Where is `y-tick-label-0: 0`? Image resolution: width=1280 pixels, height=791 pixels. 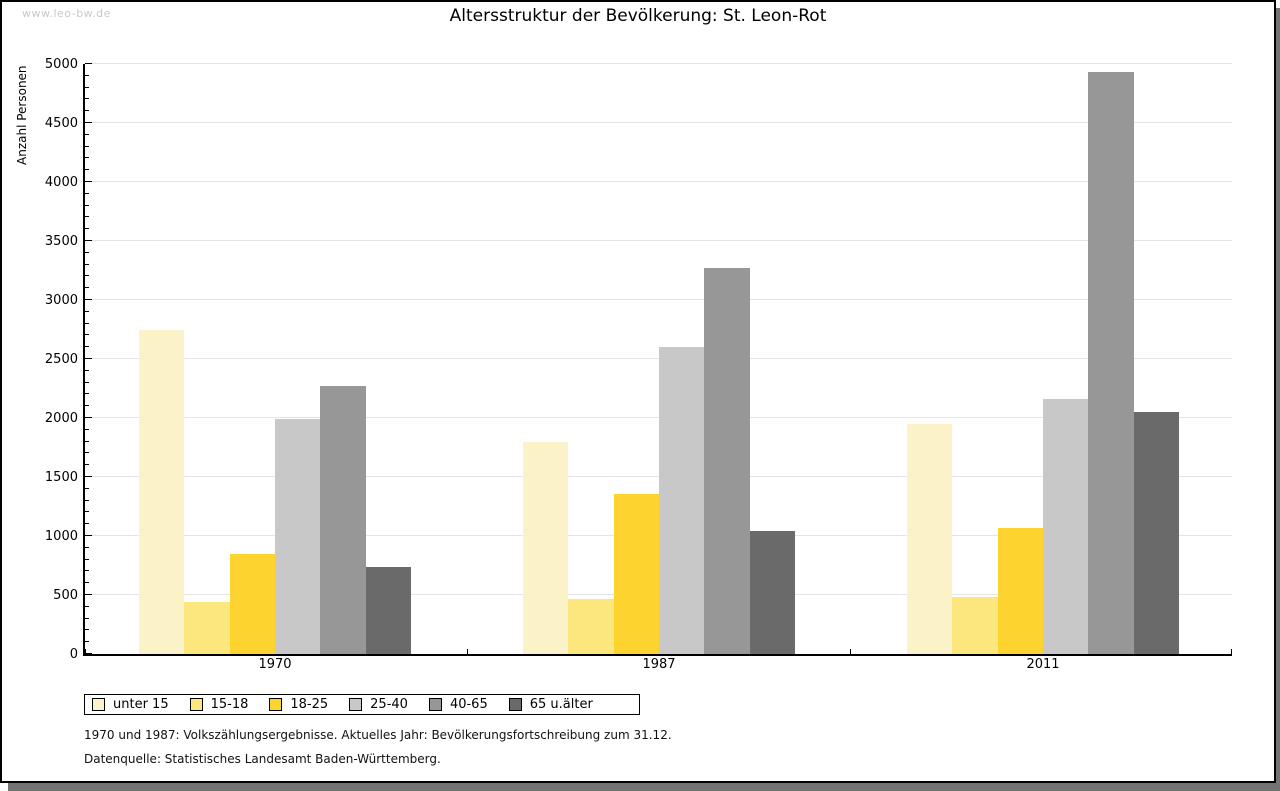
y-tick-label-0: 0 is located at coordinates (73, 654).